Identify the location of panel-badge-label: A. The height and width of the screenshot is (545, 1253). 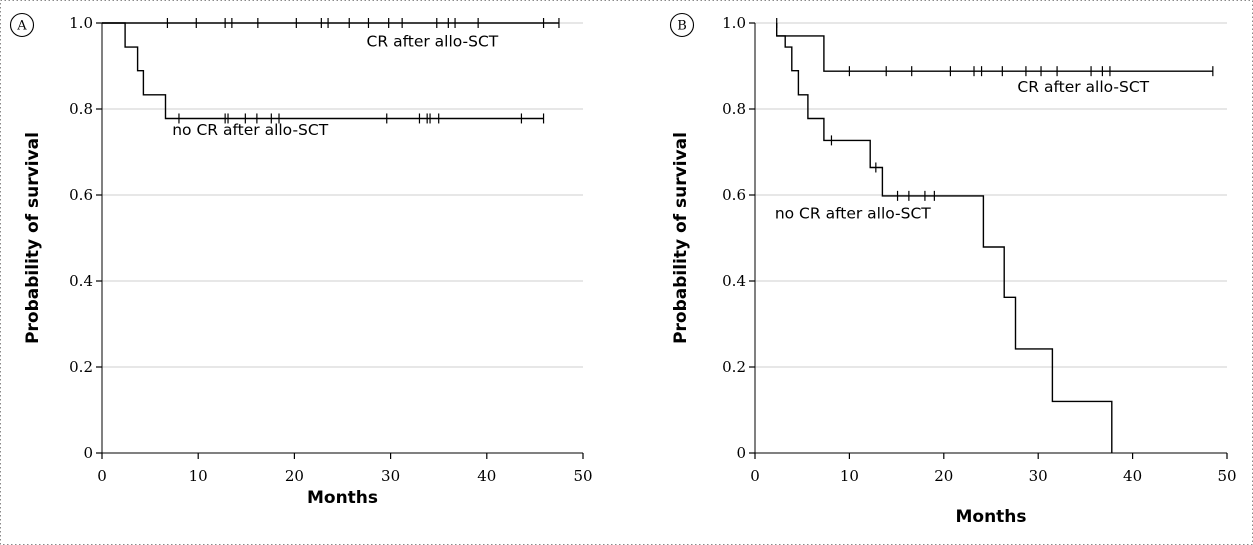
(21, 26).